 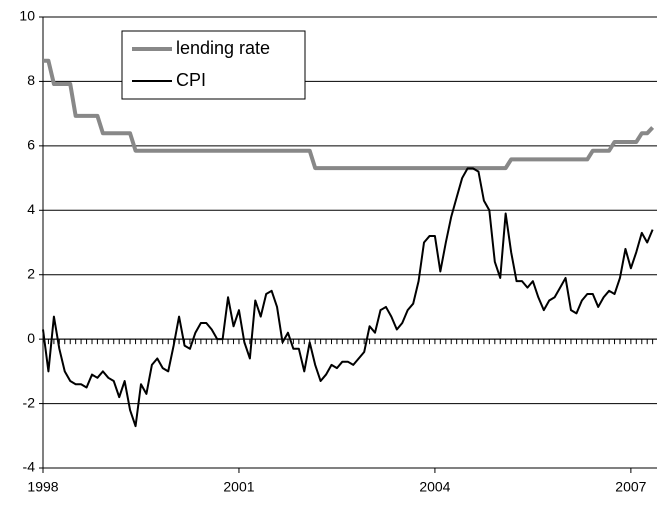 I want to click on legend-label: lending rate, so click(x=223, y=48).